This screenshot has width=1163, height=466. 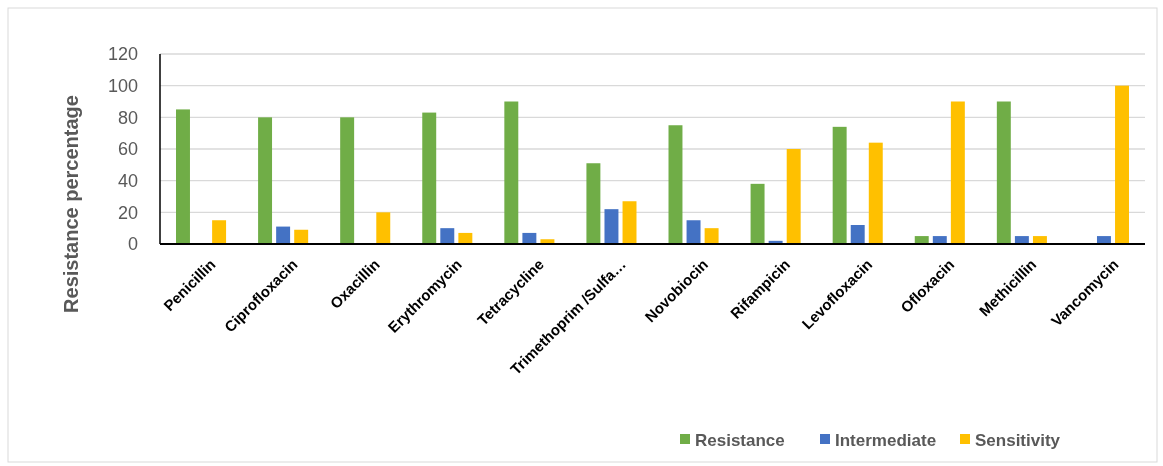 I want to click on y-tick-label: 60, so click(x=127, y=149).